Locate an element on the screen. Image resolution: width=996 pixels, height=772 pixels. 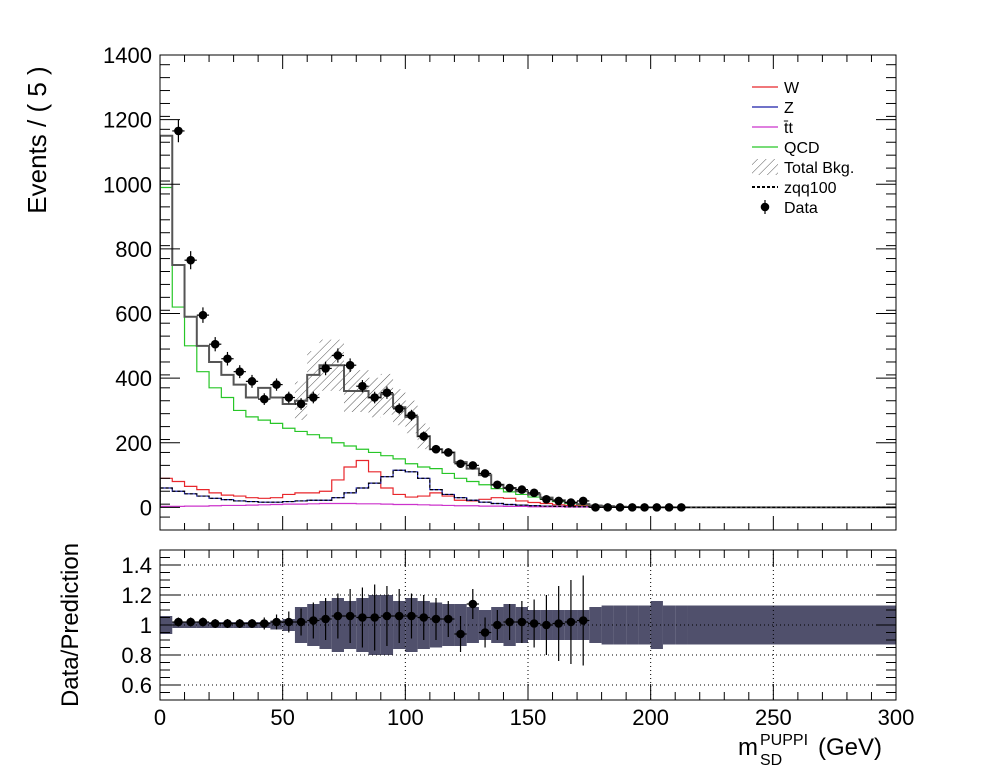
ratio-x-tick-label: 100 is located at coordinates (405, 717).